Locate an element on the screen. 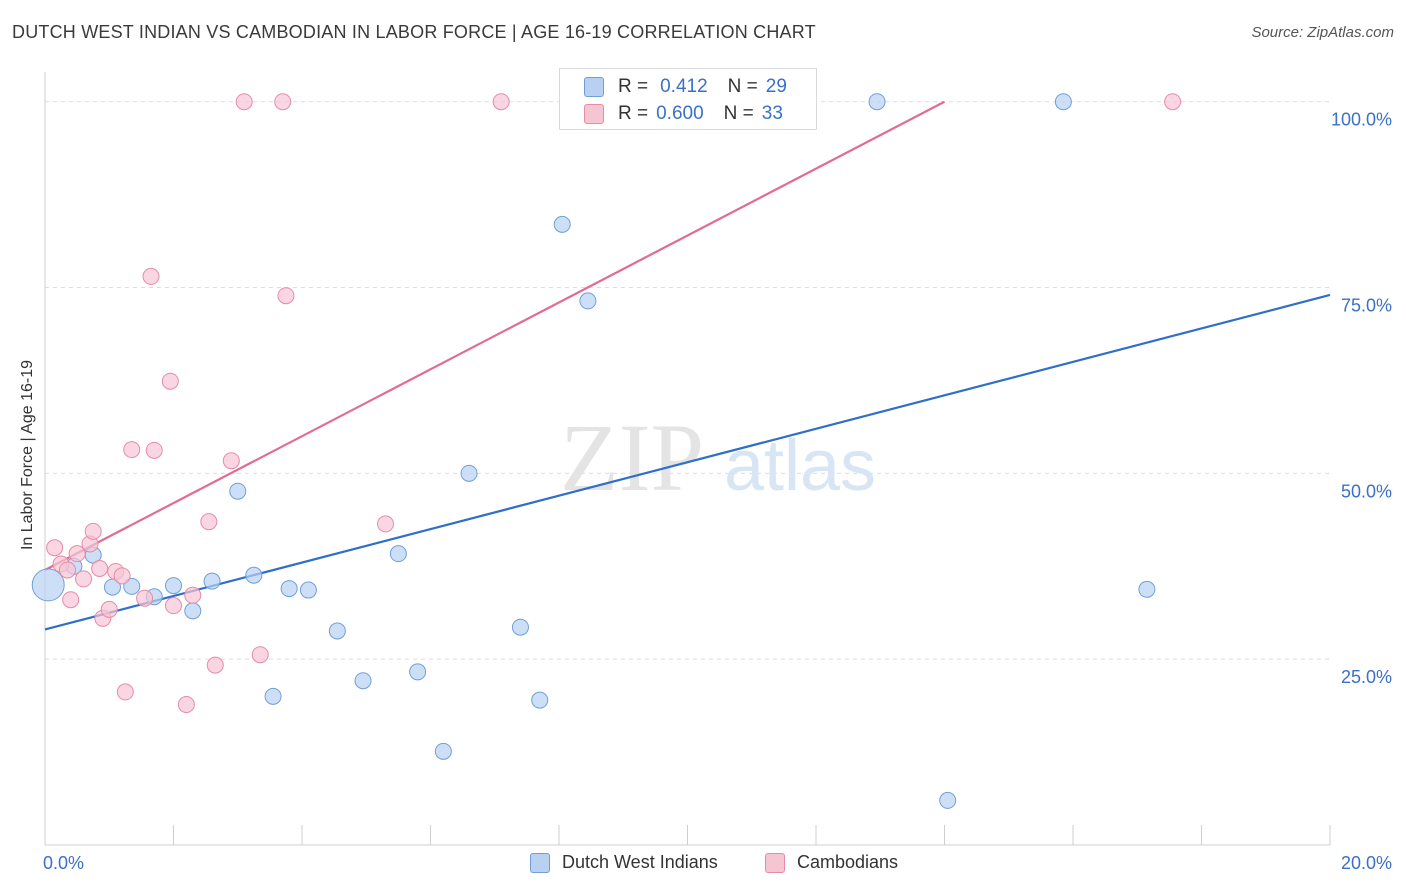 Image resolution: width=1406 pixels, height=892 pixels. series-swatch-pink is located at coordinates (775, 862).